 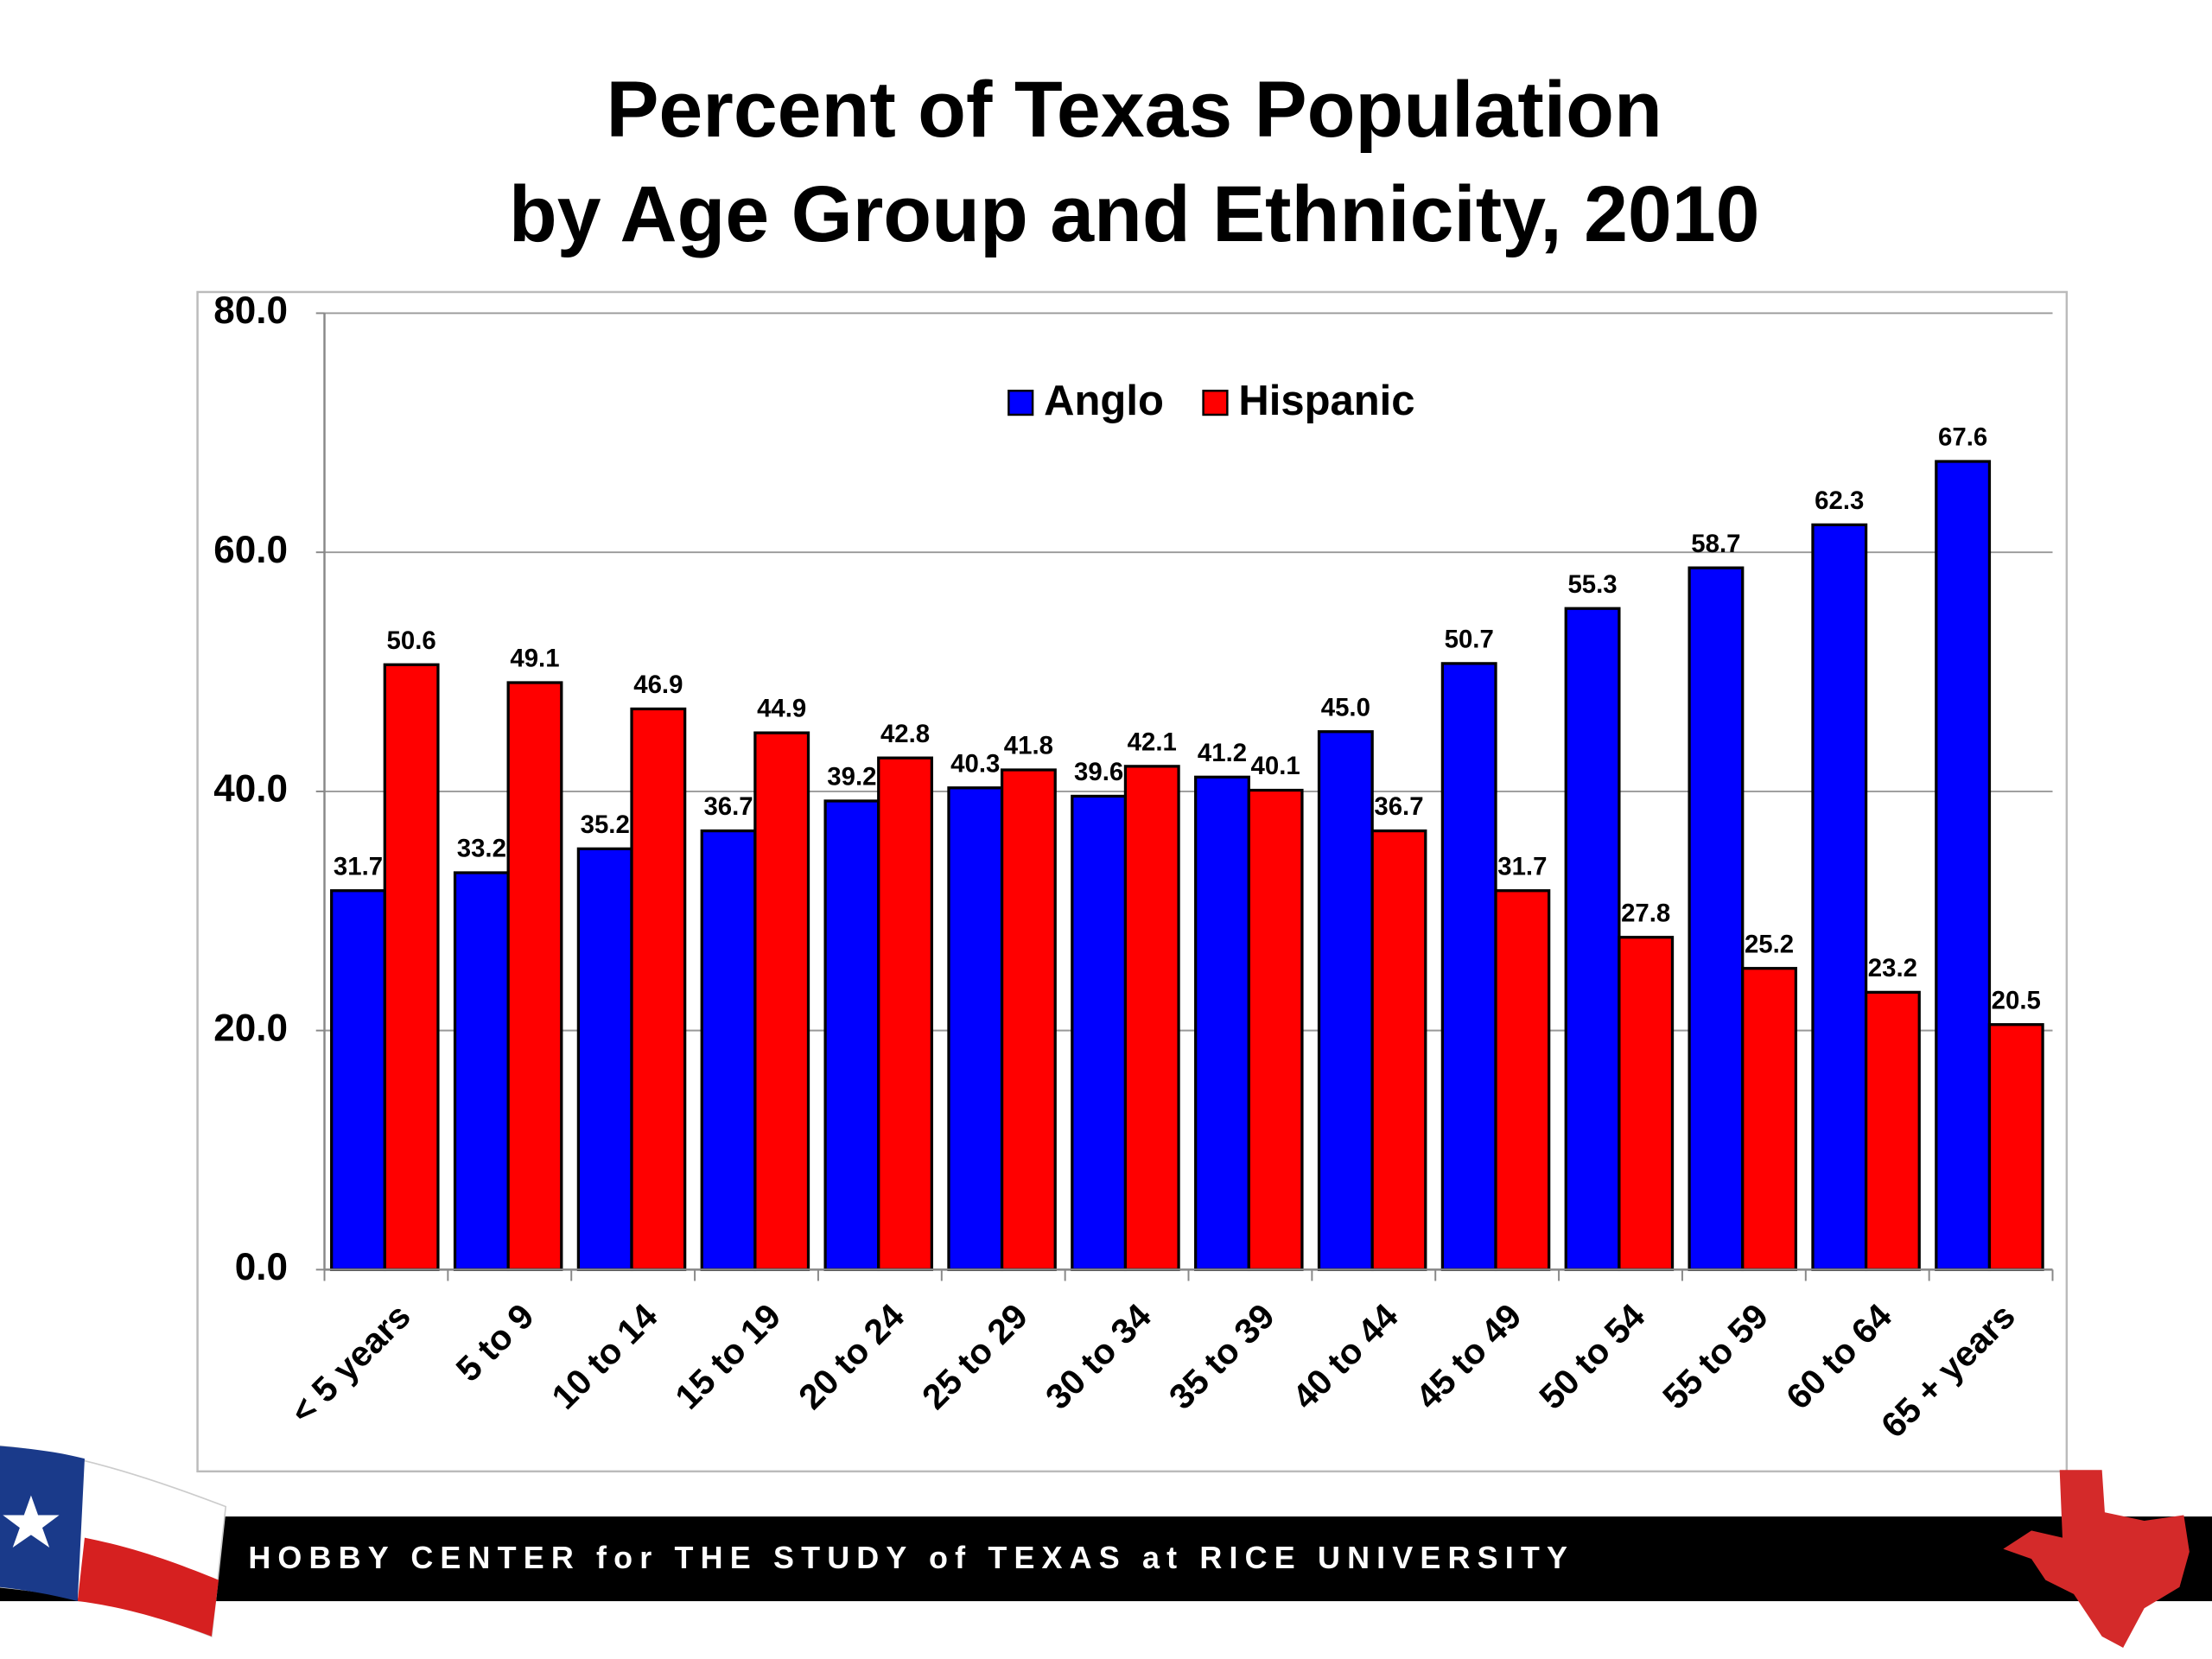 I want to click on value-label: 39.2, so click(x=851, y=777).